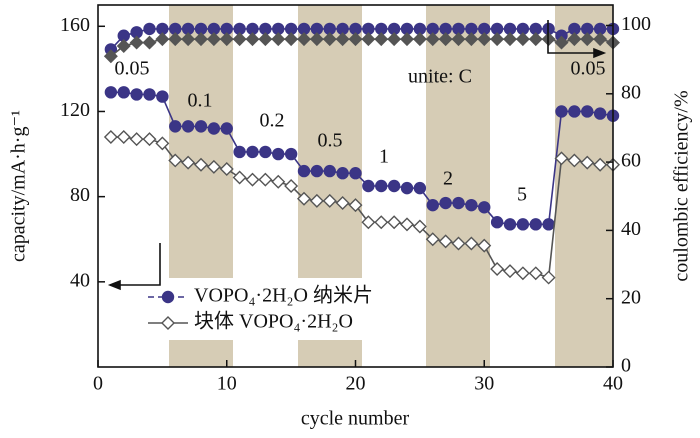 The height and width of the screenshot is (438, 700). I want to click on annotation: 2, so click(448, 179).